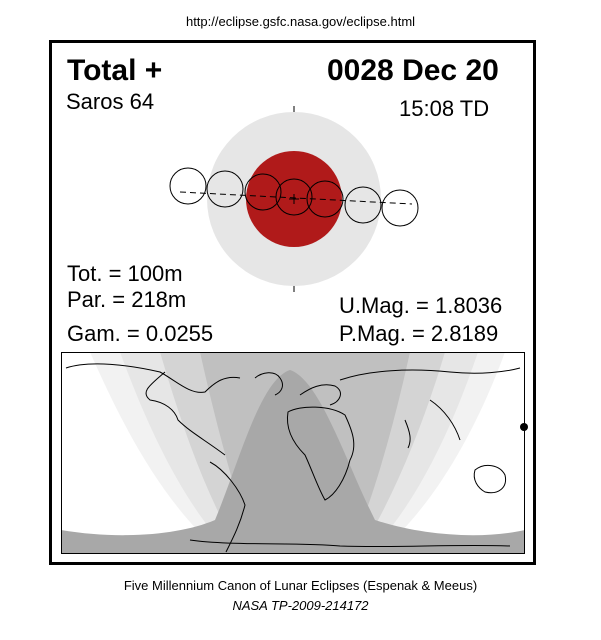  Describe the element at coordinates (300, 605) in the screenshot. I see `publication-credit: NASA TP-2009-214172` at that location.